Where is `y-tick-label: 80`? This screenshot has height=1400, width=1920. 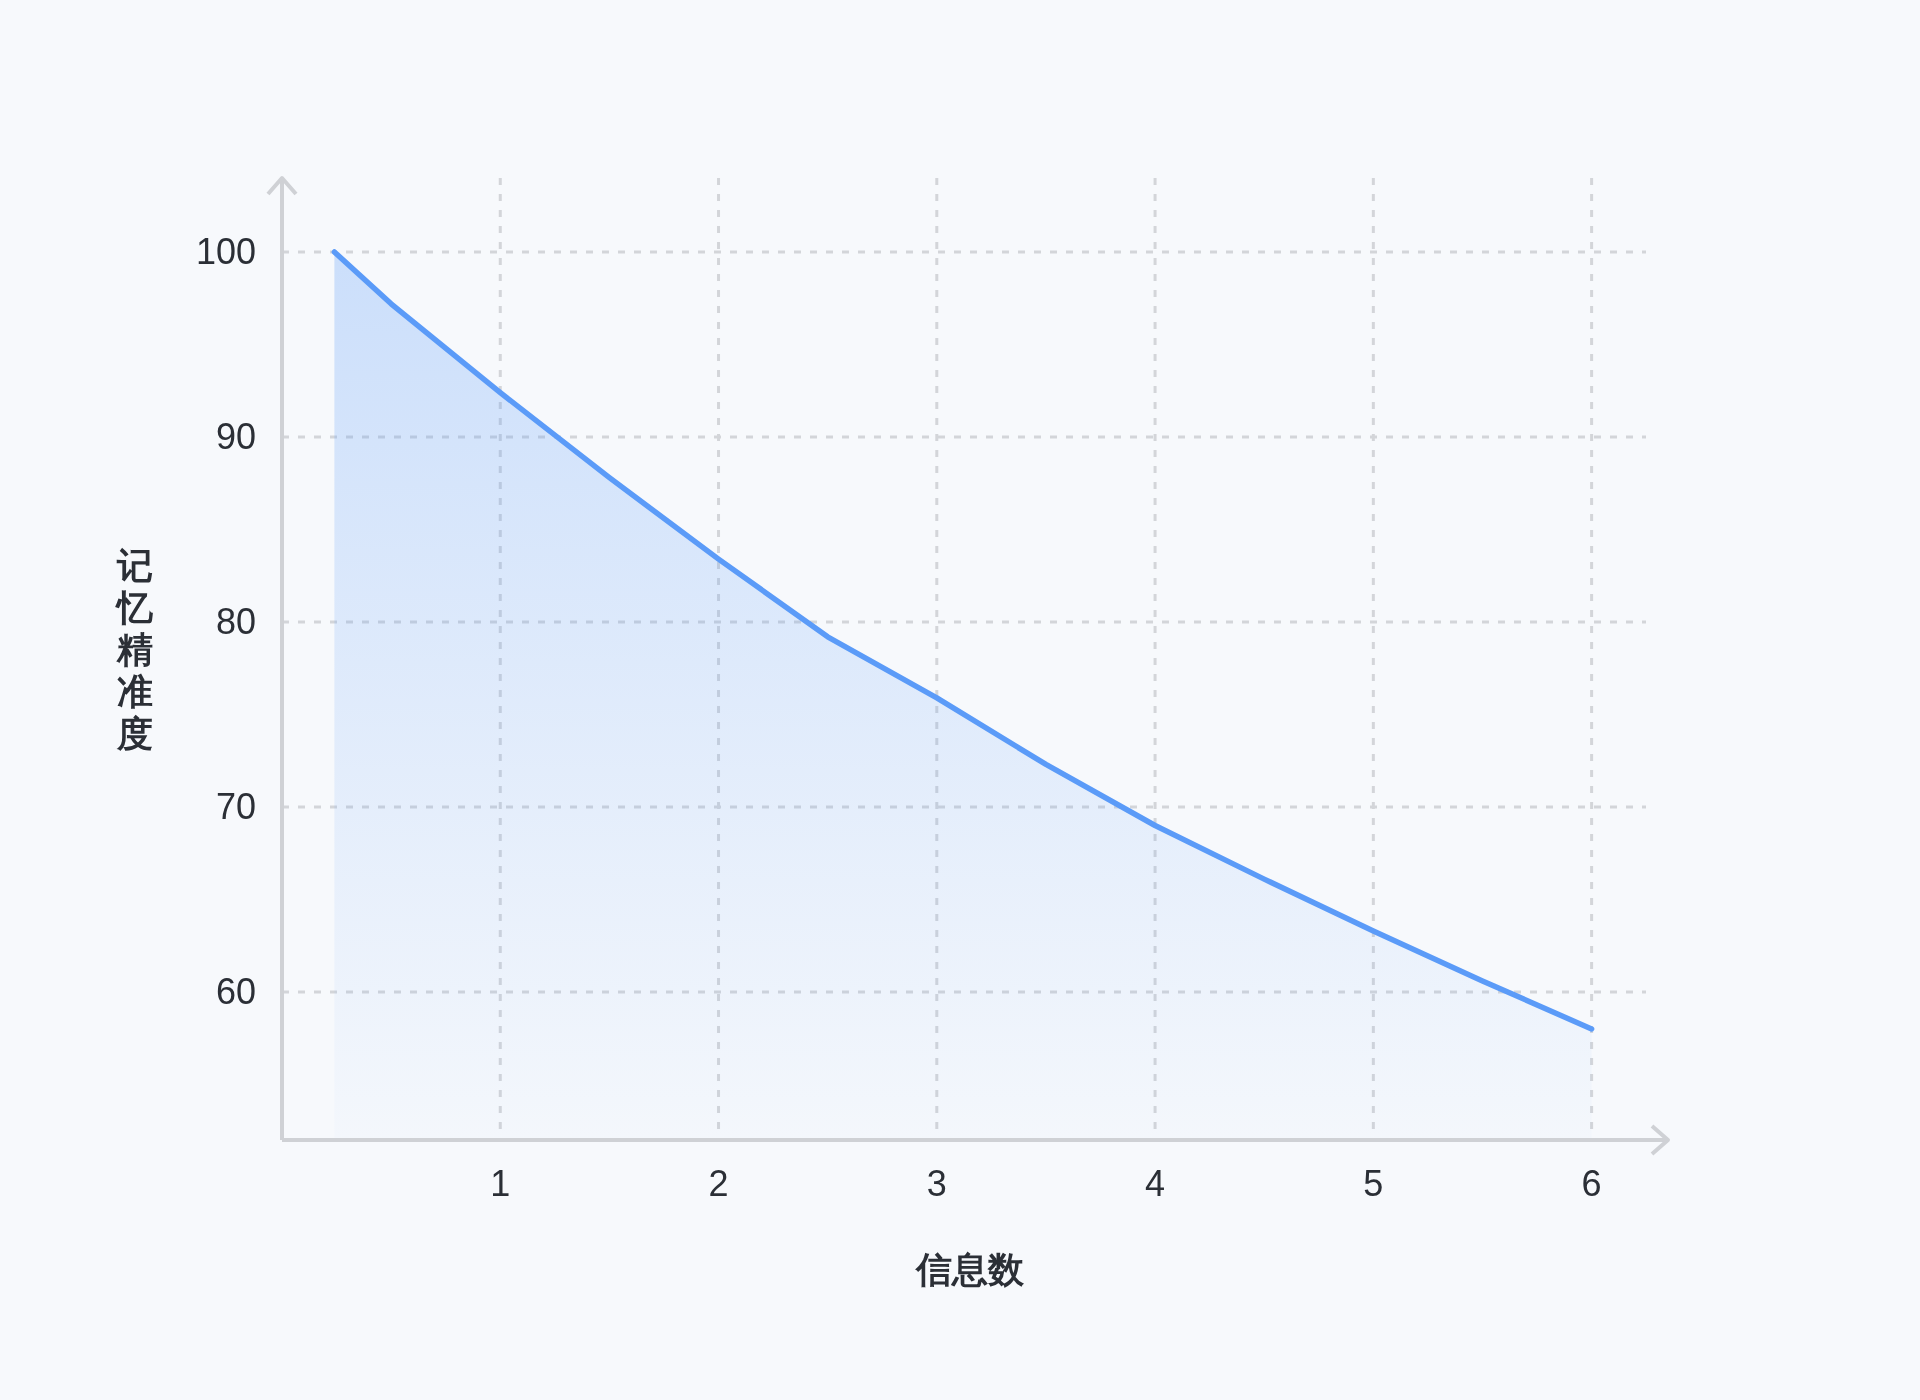
y-tick-label: 80 is located at coordinates (235, 621).